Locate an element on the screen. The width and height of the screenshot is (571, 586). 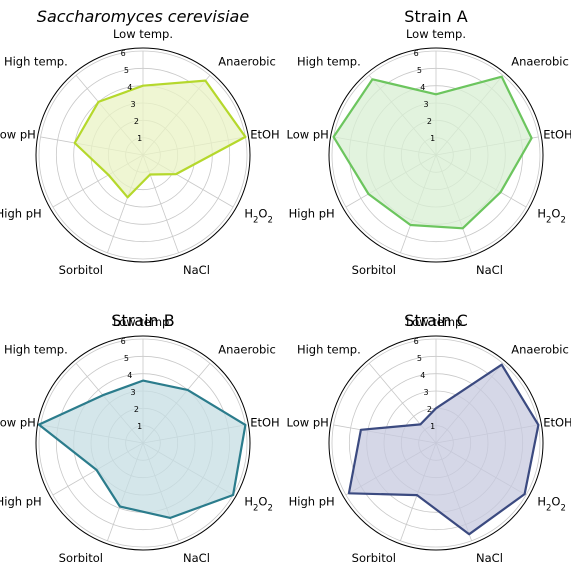
subplot-title: Saccharomyces cerevisiae is located at coordinates (143, 16).